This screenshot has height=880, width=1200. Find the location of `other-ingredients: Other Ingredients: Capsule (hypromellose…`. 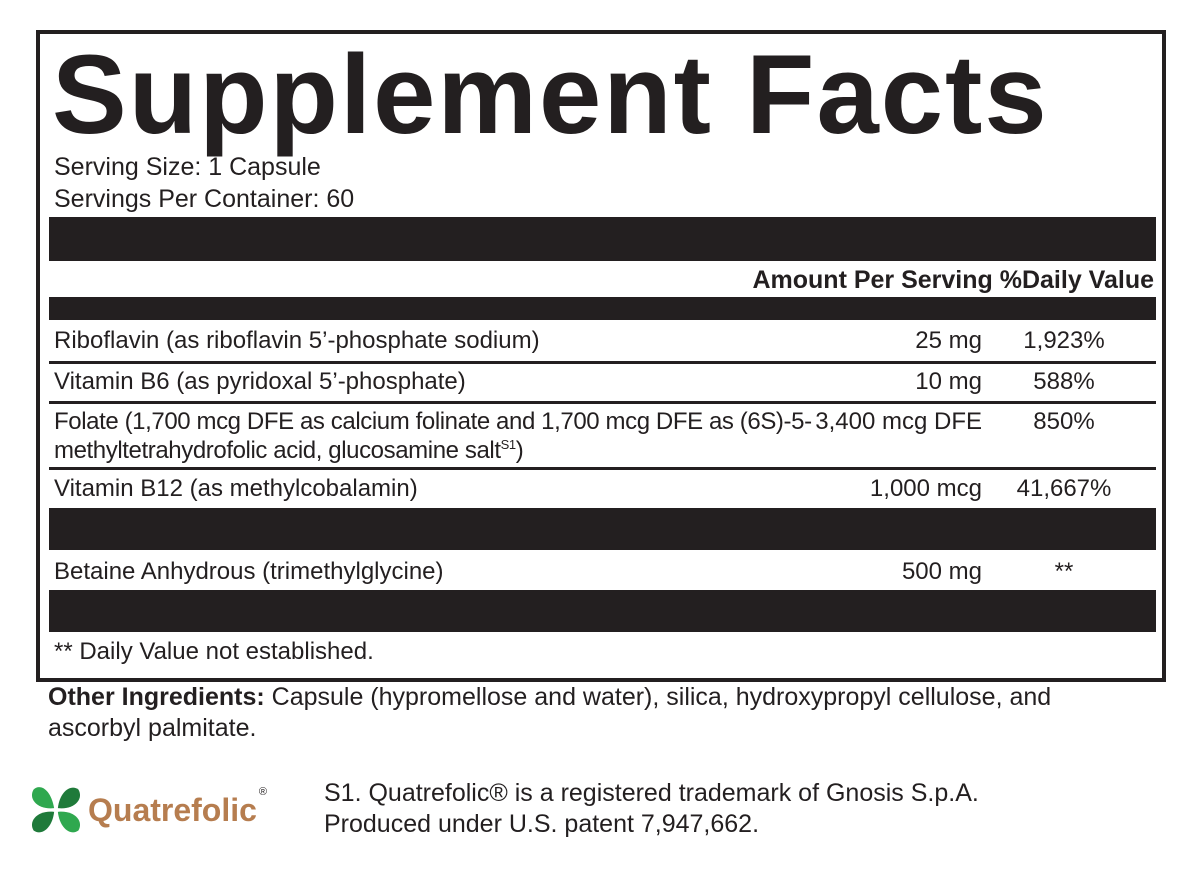

other-ingredients: Other Ingredients: Capsule (hypromellose… is located at coordinates (598, 713).